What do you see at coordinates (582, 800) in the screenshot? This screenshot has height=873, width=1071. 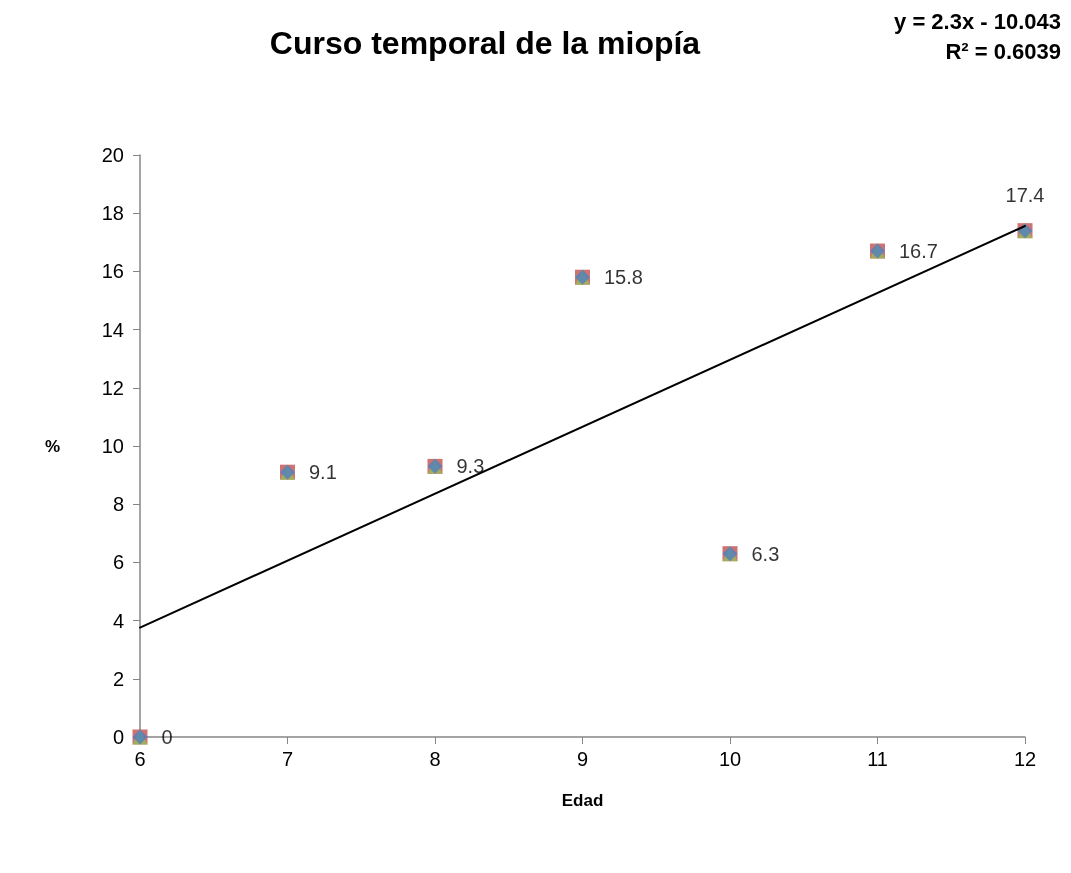 I see `x-axis-title: Edad` at bounding box center [582, 800].